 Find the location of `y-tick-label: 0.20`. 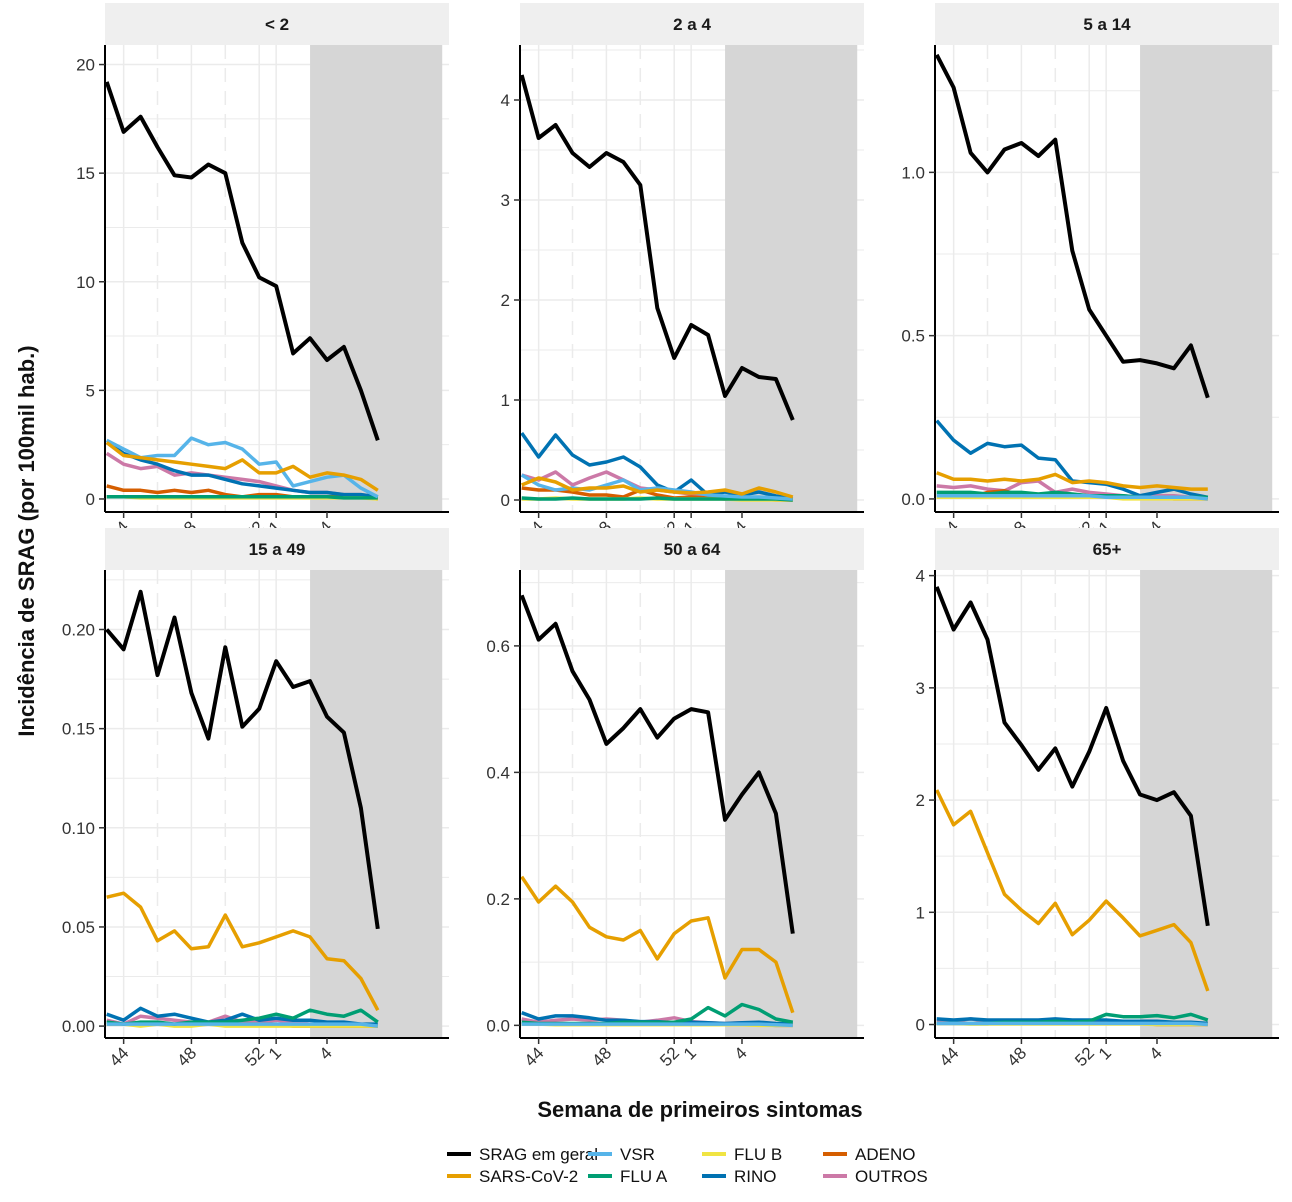

y-tick-label: 0.20 is located at coordinates (78, 629).